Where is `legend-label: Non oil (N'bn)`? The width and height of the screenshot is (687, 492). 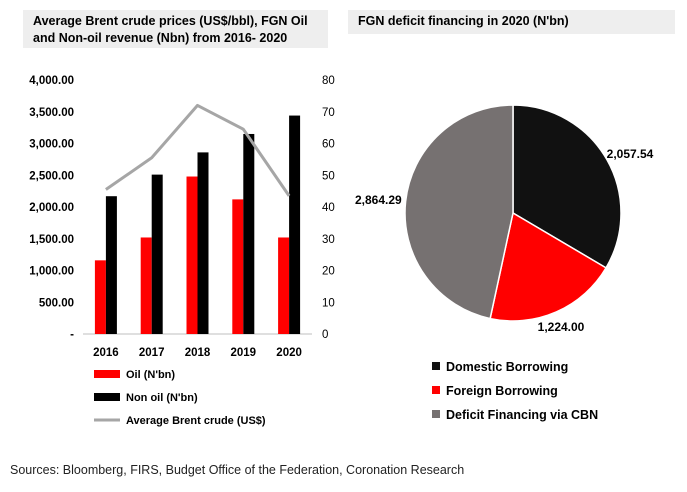
legend-label: Non oil (N'bn) is located at coordinates (162, 398).